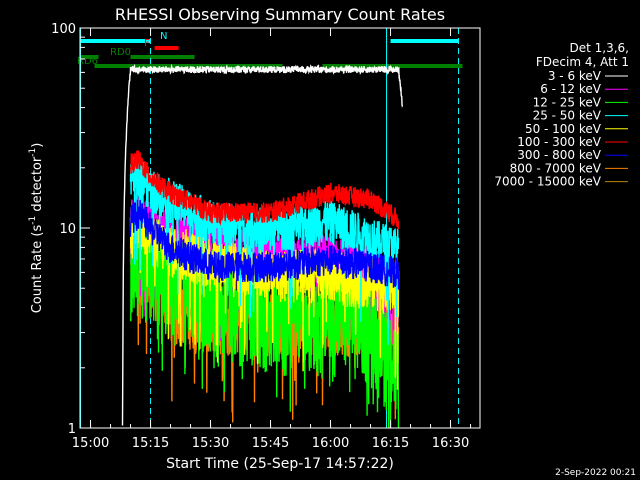 This screenshot has width=640, height=480. Describe the element at coordinates (330, 443) in the screenshot. I see `x-tick-label: 16:00` at that location.